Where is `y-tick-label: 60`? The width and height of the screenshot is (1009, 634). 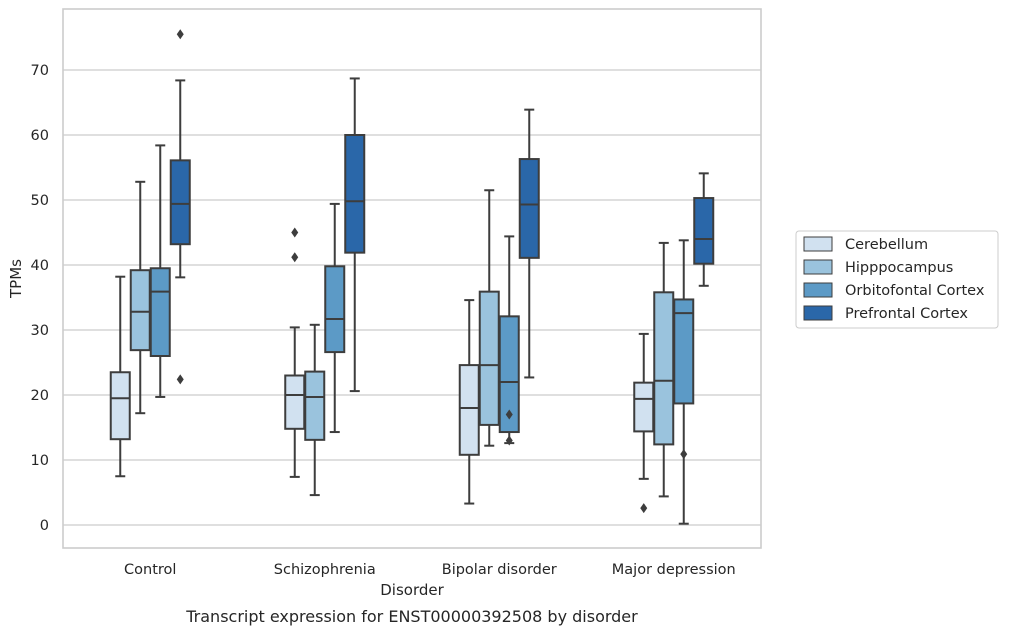
y-tick-label: 60 is located at coordinates (40, 136).